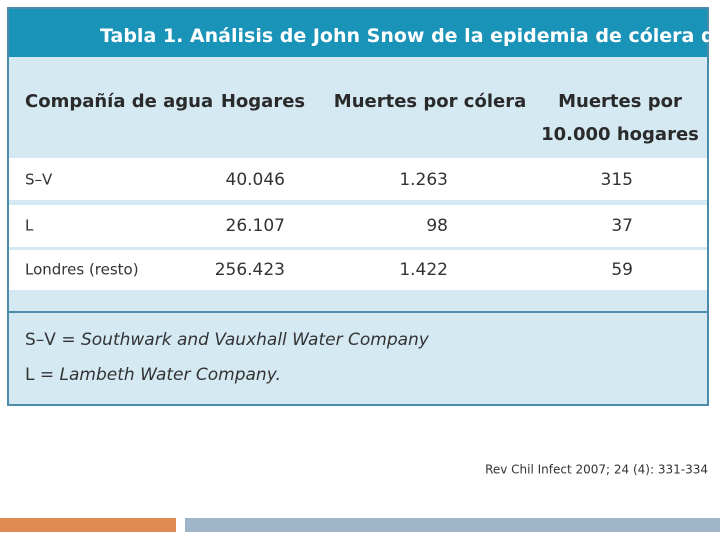 This screenshot has height=540, width=720. I want to click on header-cell: Muertes por cólera, so click(430, 101).